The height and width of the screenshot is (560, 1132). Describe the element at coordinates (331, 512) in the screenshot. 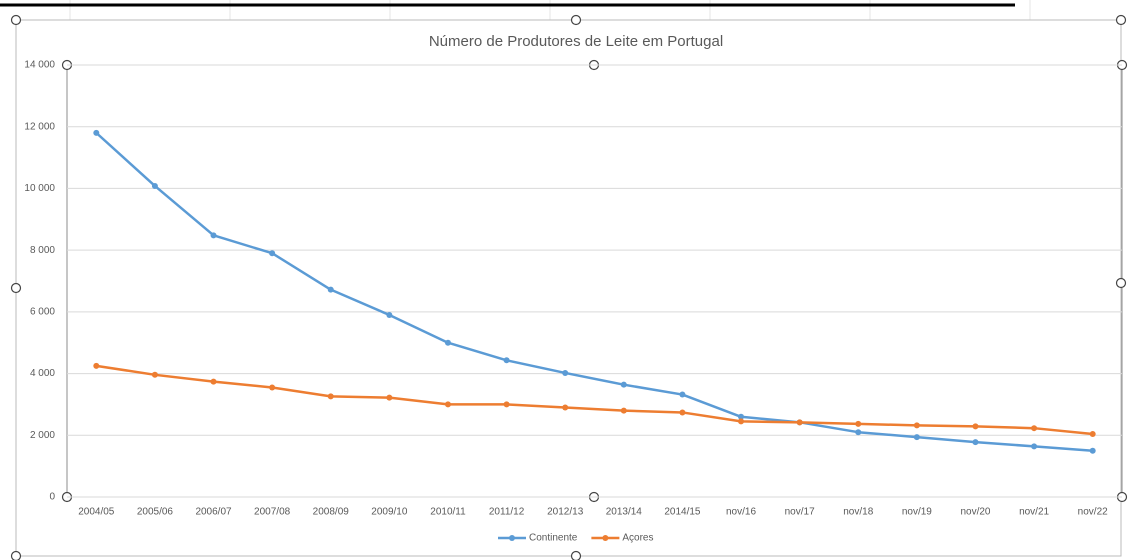

I see `x-tick-label: 2008/09` at that location.